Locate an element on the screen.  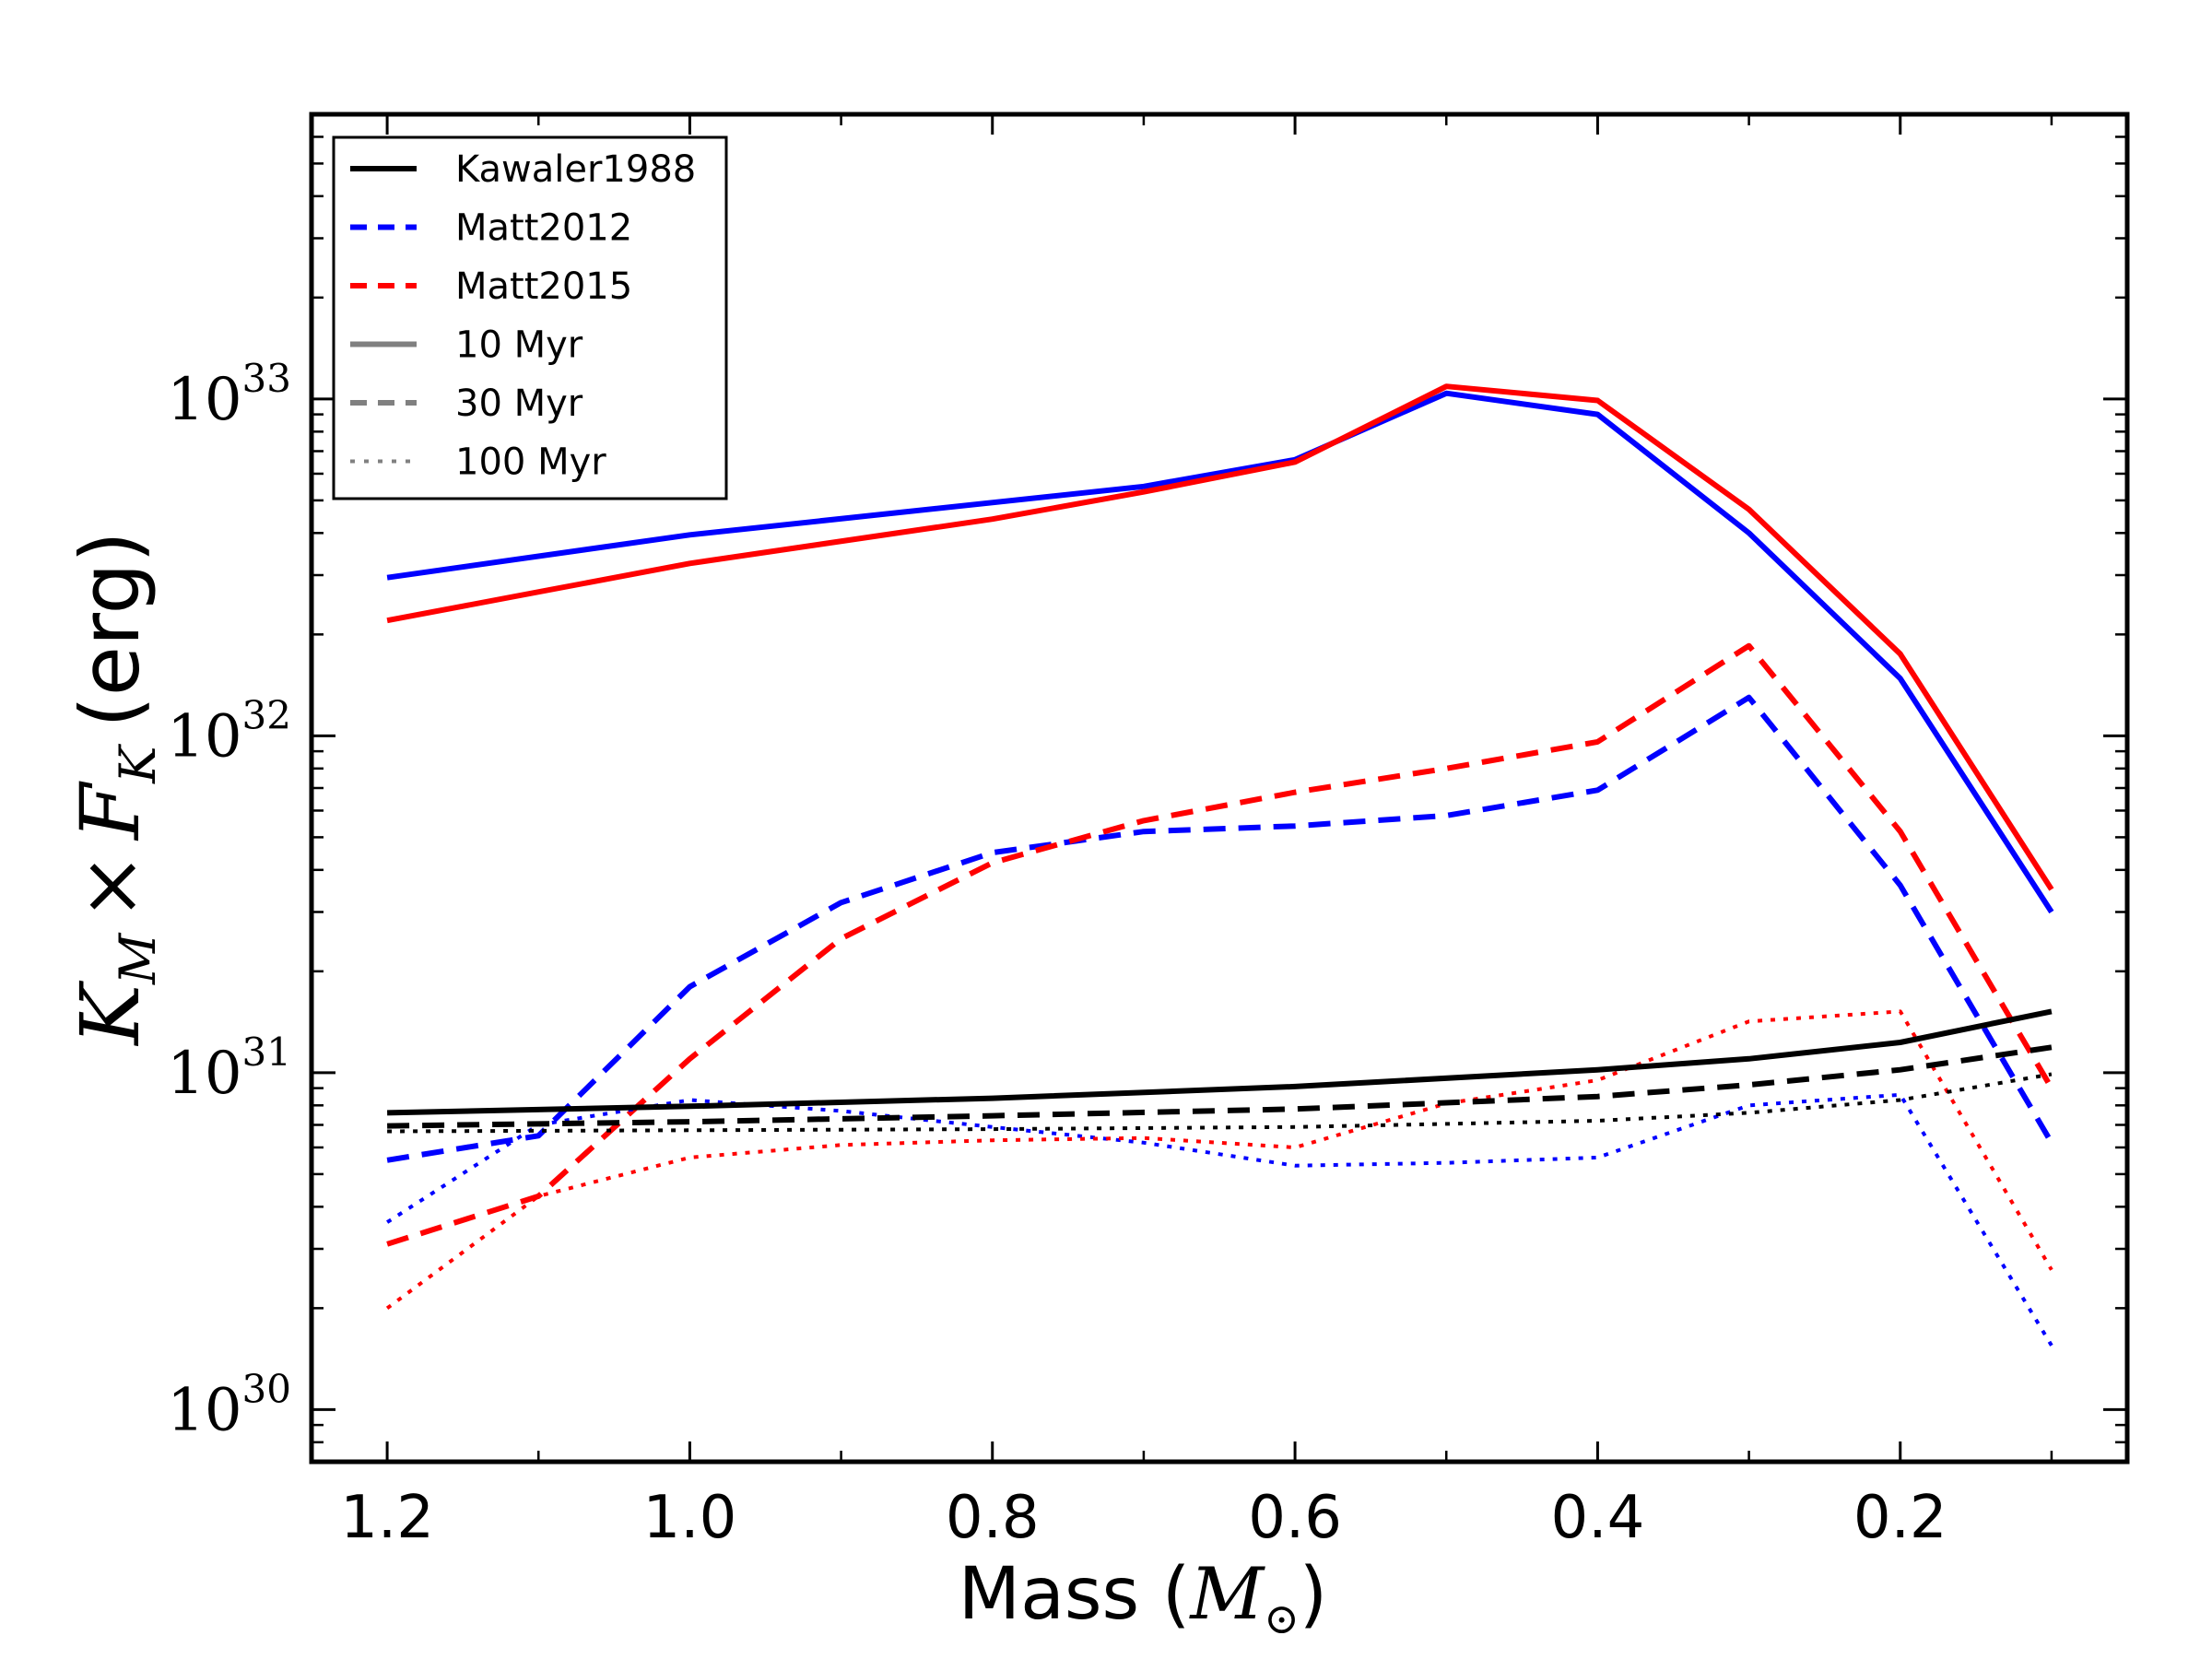
y-tick-label: 1033 is located at coordinates (229, 395).